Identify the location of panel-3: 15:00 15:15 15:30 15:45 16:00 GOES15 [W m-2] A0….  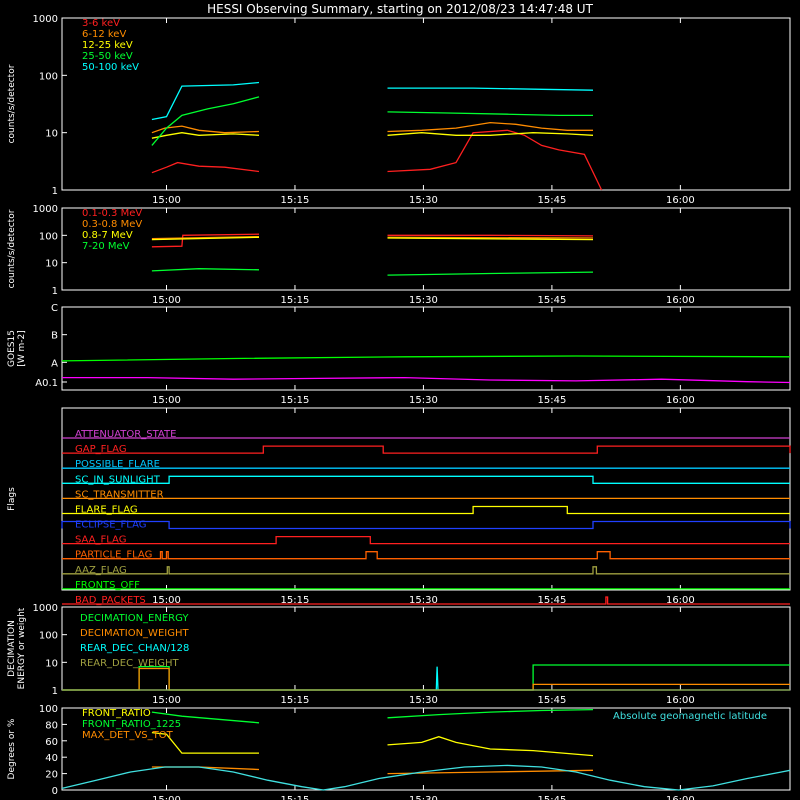
(399, 354).